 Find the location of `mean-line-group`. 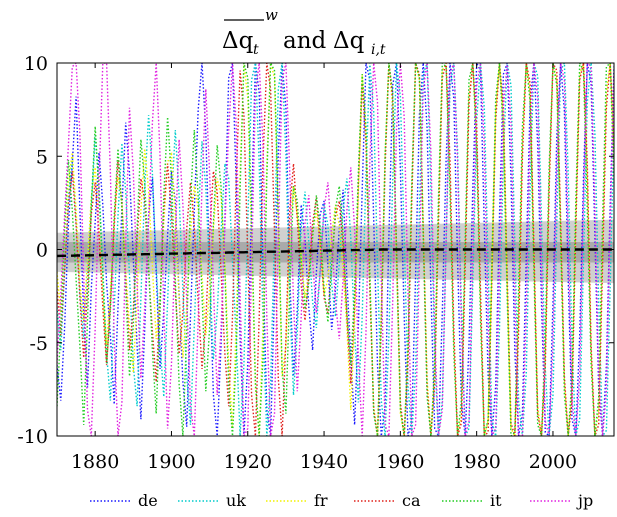

mean-line-group is located at coordinates (335, 253).